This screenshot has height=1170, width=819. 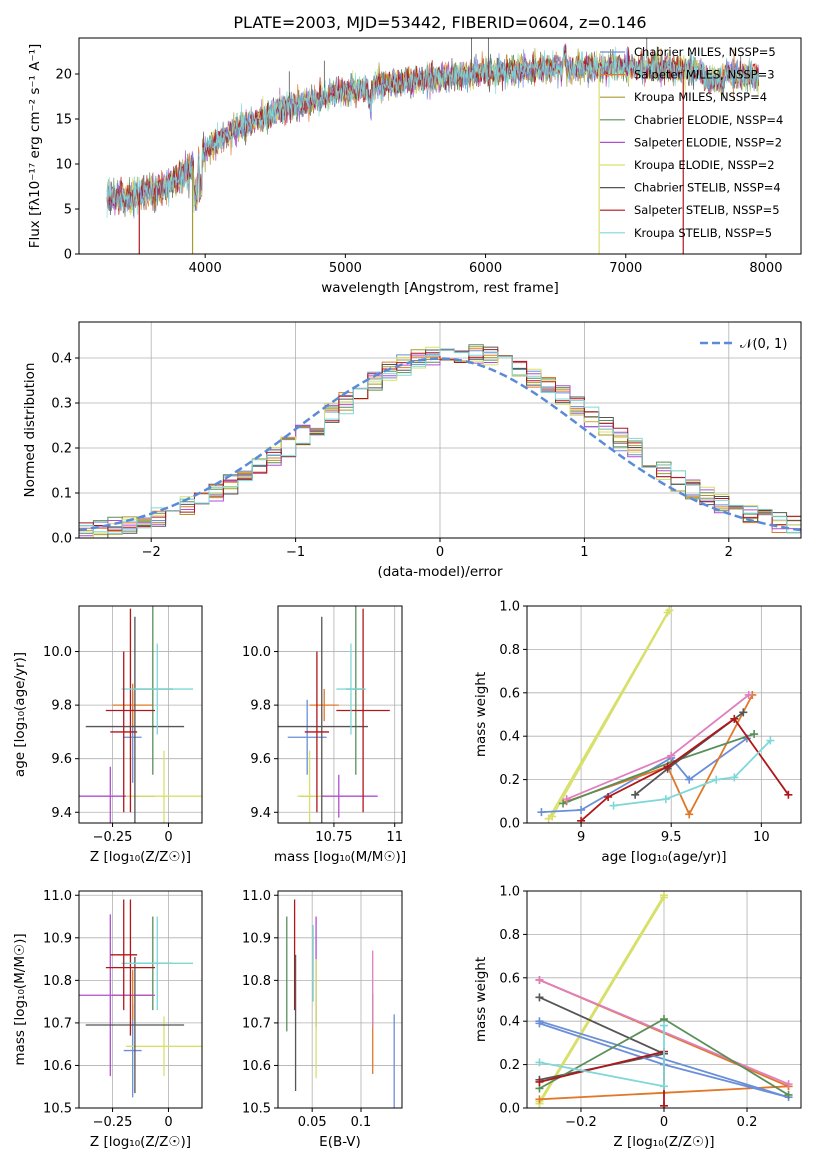 What do you see at coordinates (509, 935) in the screenshot?
I see `y-tick-label: 0.8` at bounding box center [509, 935].